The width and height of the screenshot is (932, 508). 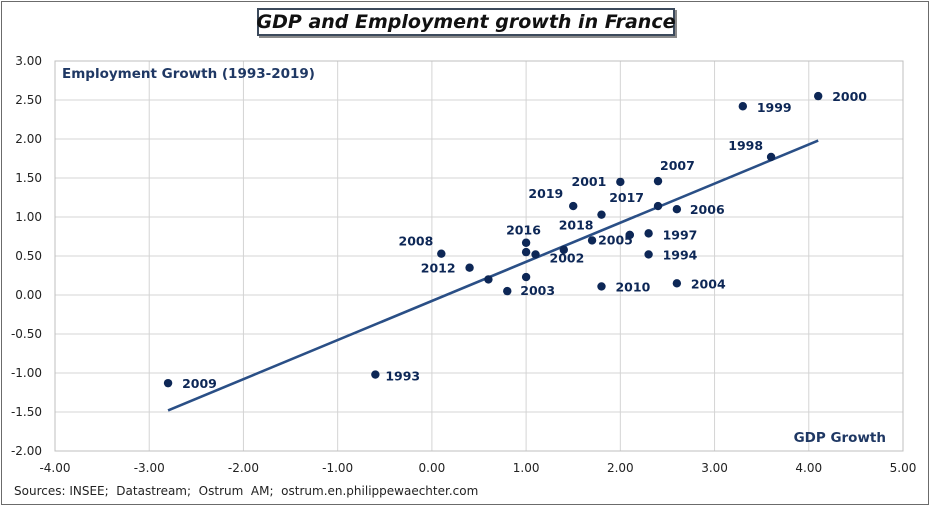 I want to click on point-label: 2003, so click(x=537, y=290).